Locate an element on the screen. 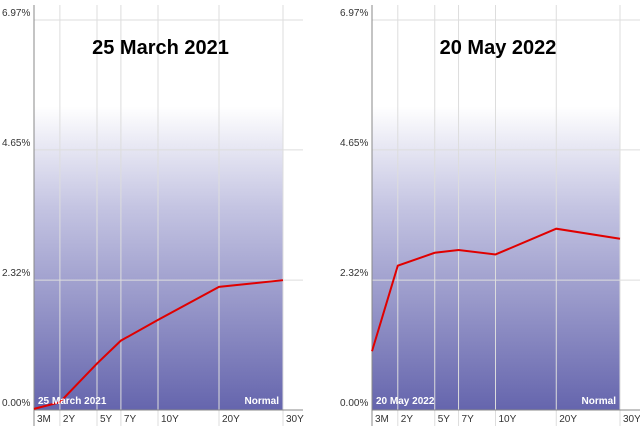 The height and width of the screenshot is (431, 640). date-note: 25 March 2021 is located at coordinates (72, 401).